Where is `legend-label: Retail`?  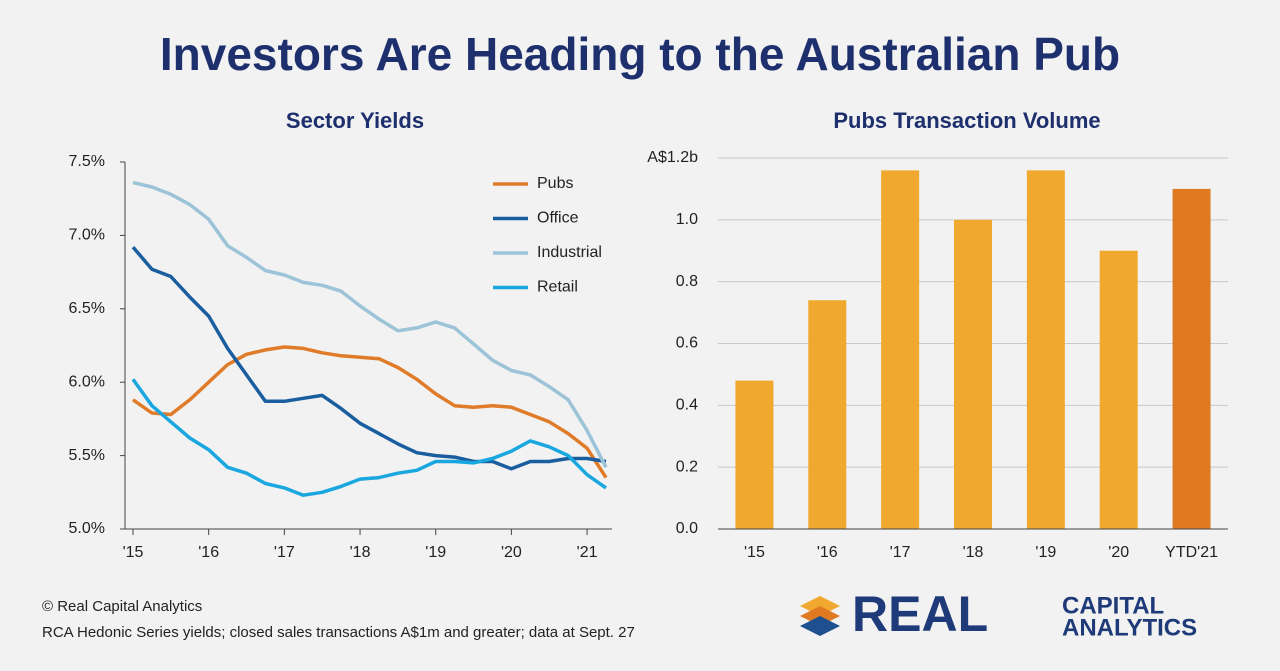 legend-label: Retail is located at coordinates (557, 287).